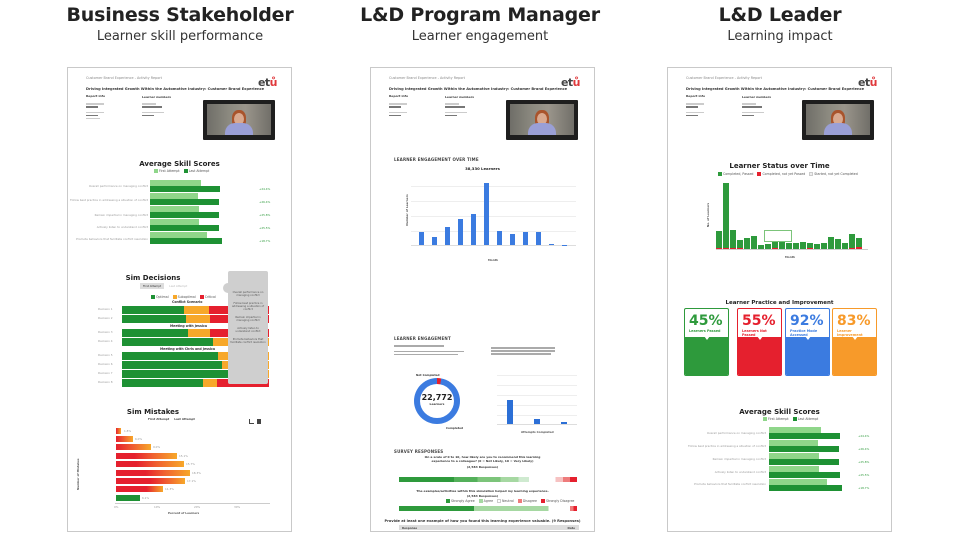 This screenshot has height=540, width=960. Describe the element at coordinates (792, 215) in the screenshot. I see `status-over-time-chart` at that location.